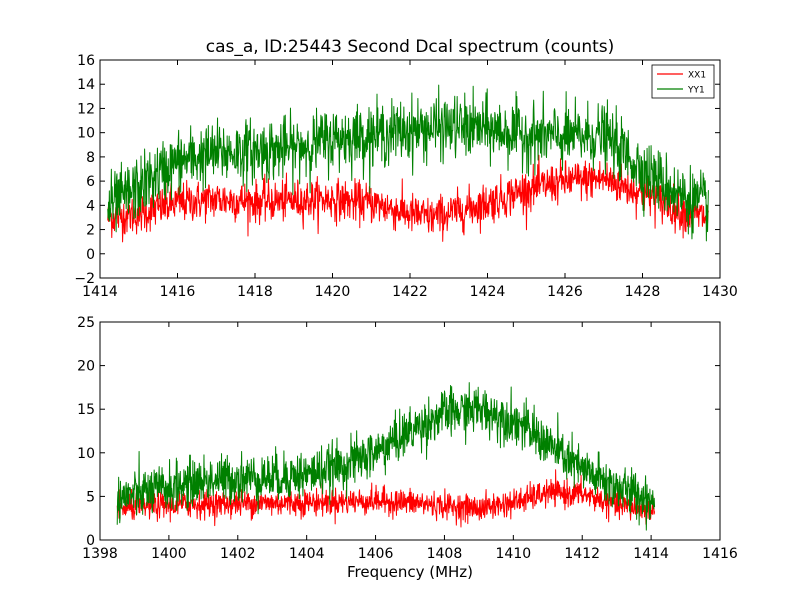 The height and width of the screenshot is (604, 800). What do you see at coordinates (307, 554) in the screenshot?
I see `x-tick-label: 1404` at bounding box center [307, 554].